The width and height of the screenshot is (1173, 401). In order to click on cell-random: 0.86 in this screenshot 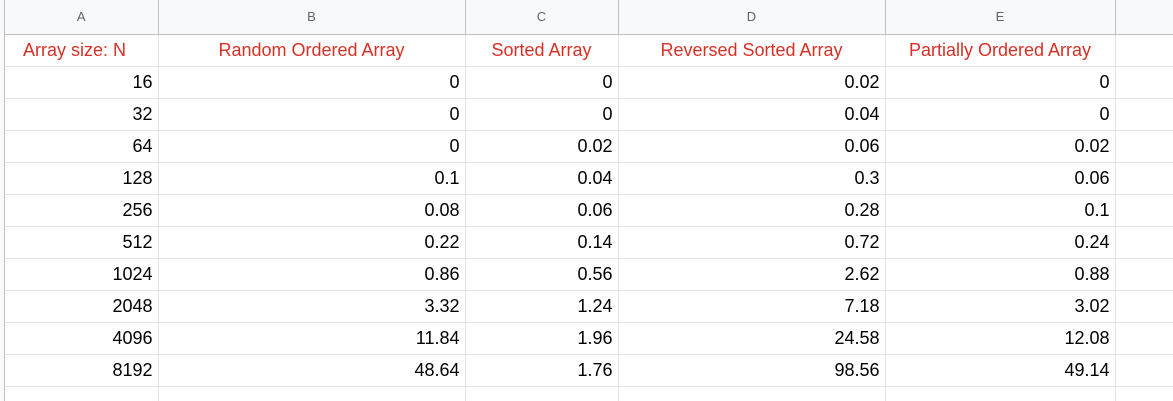, I will do `click(312, 274)`.